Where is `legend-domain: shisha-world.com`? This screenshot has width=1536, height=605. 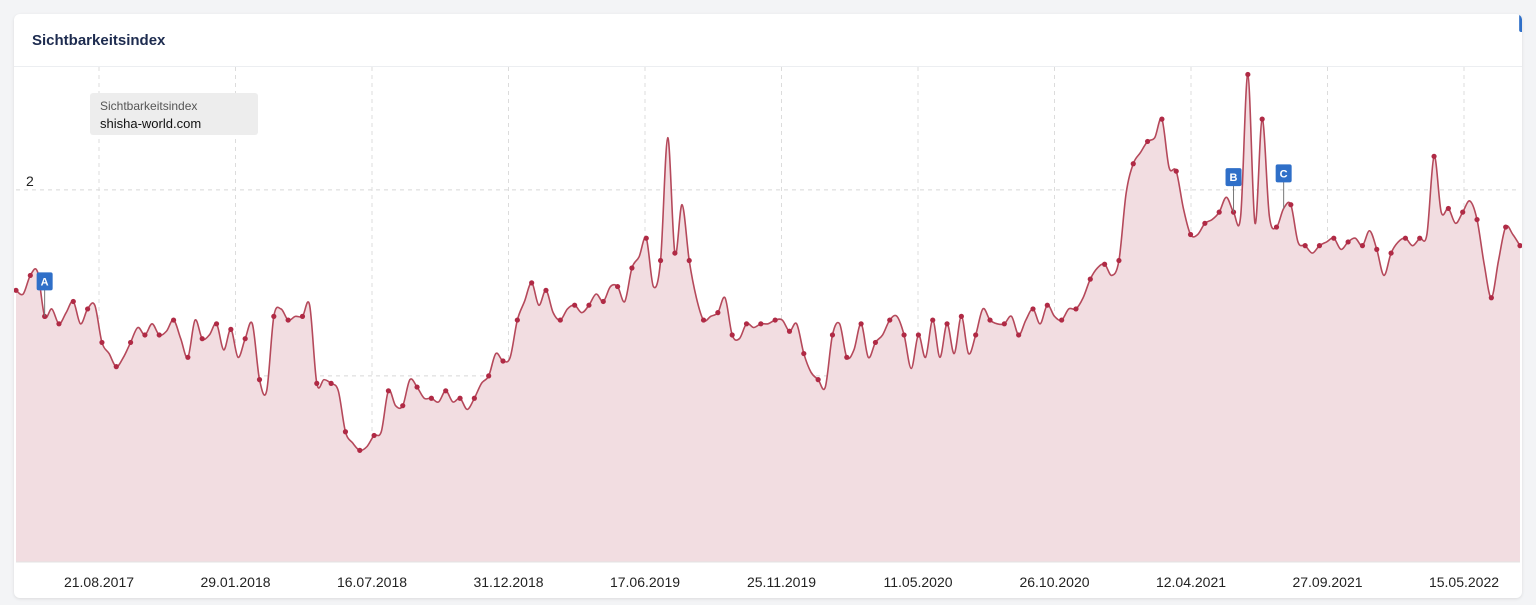 legend-domain: shisha-world.com is located at coordinates (150, 123).